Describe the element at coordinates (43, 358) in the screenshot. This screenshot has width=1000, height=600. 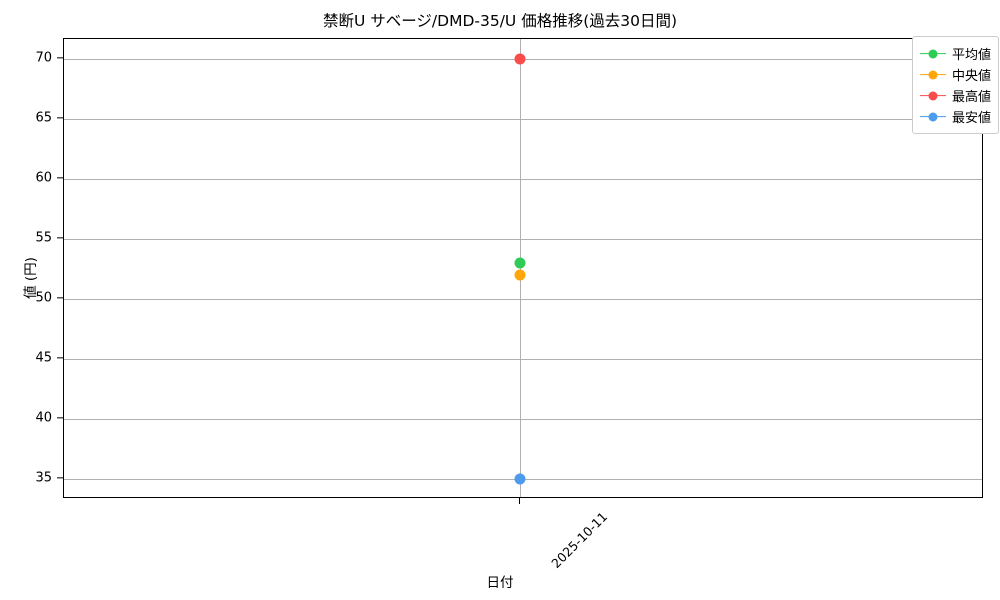
I see `y-tick-label-45: 45` at that location.